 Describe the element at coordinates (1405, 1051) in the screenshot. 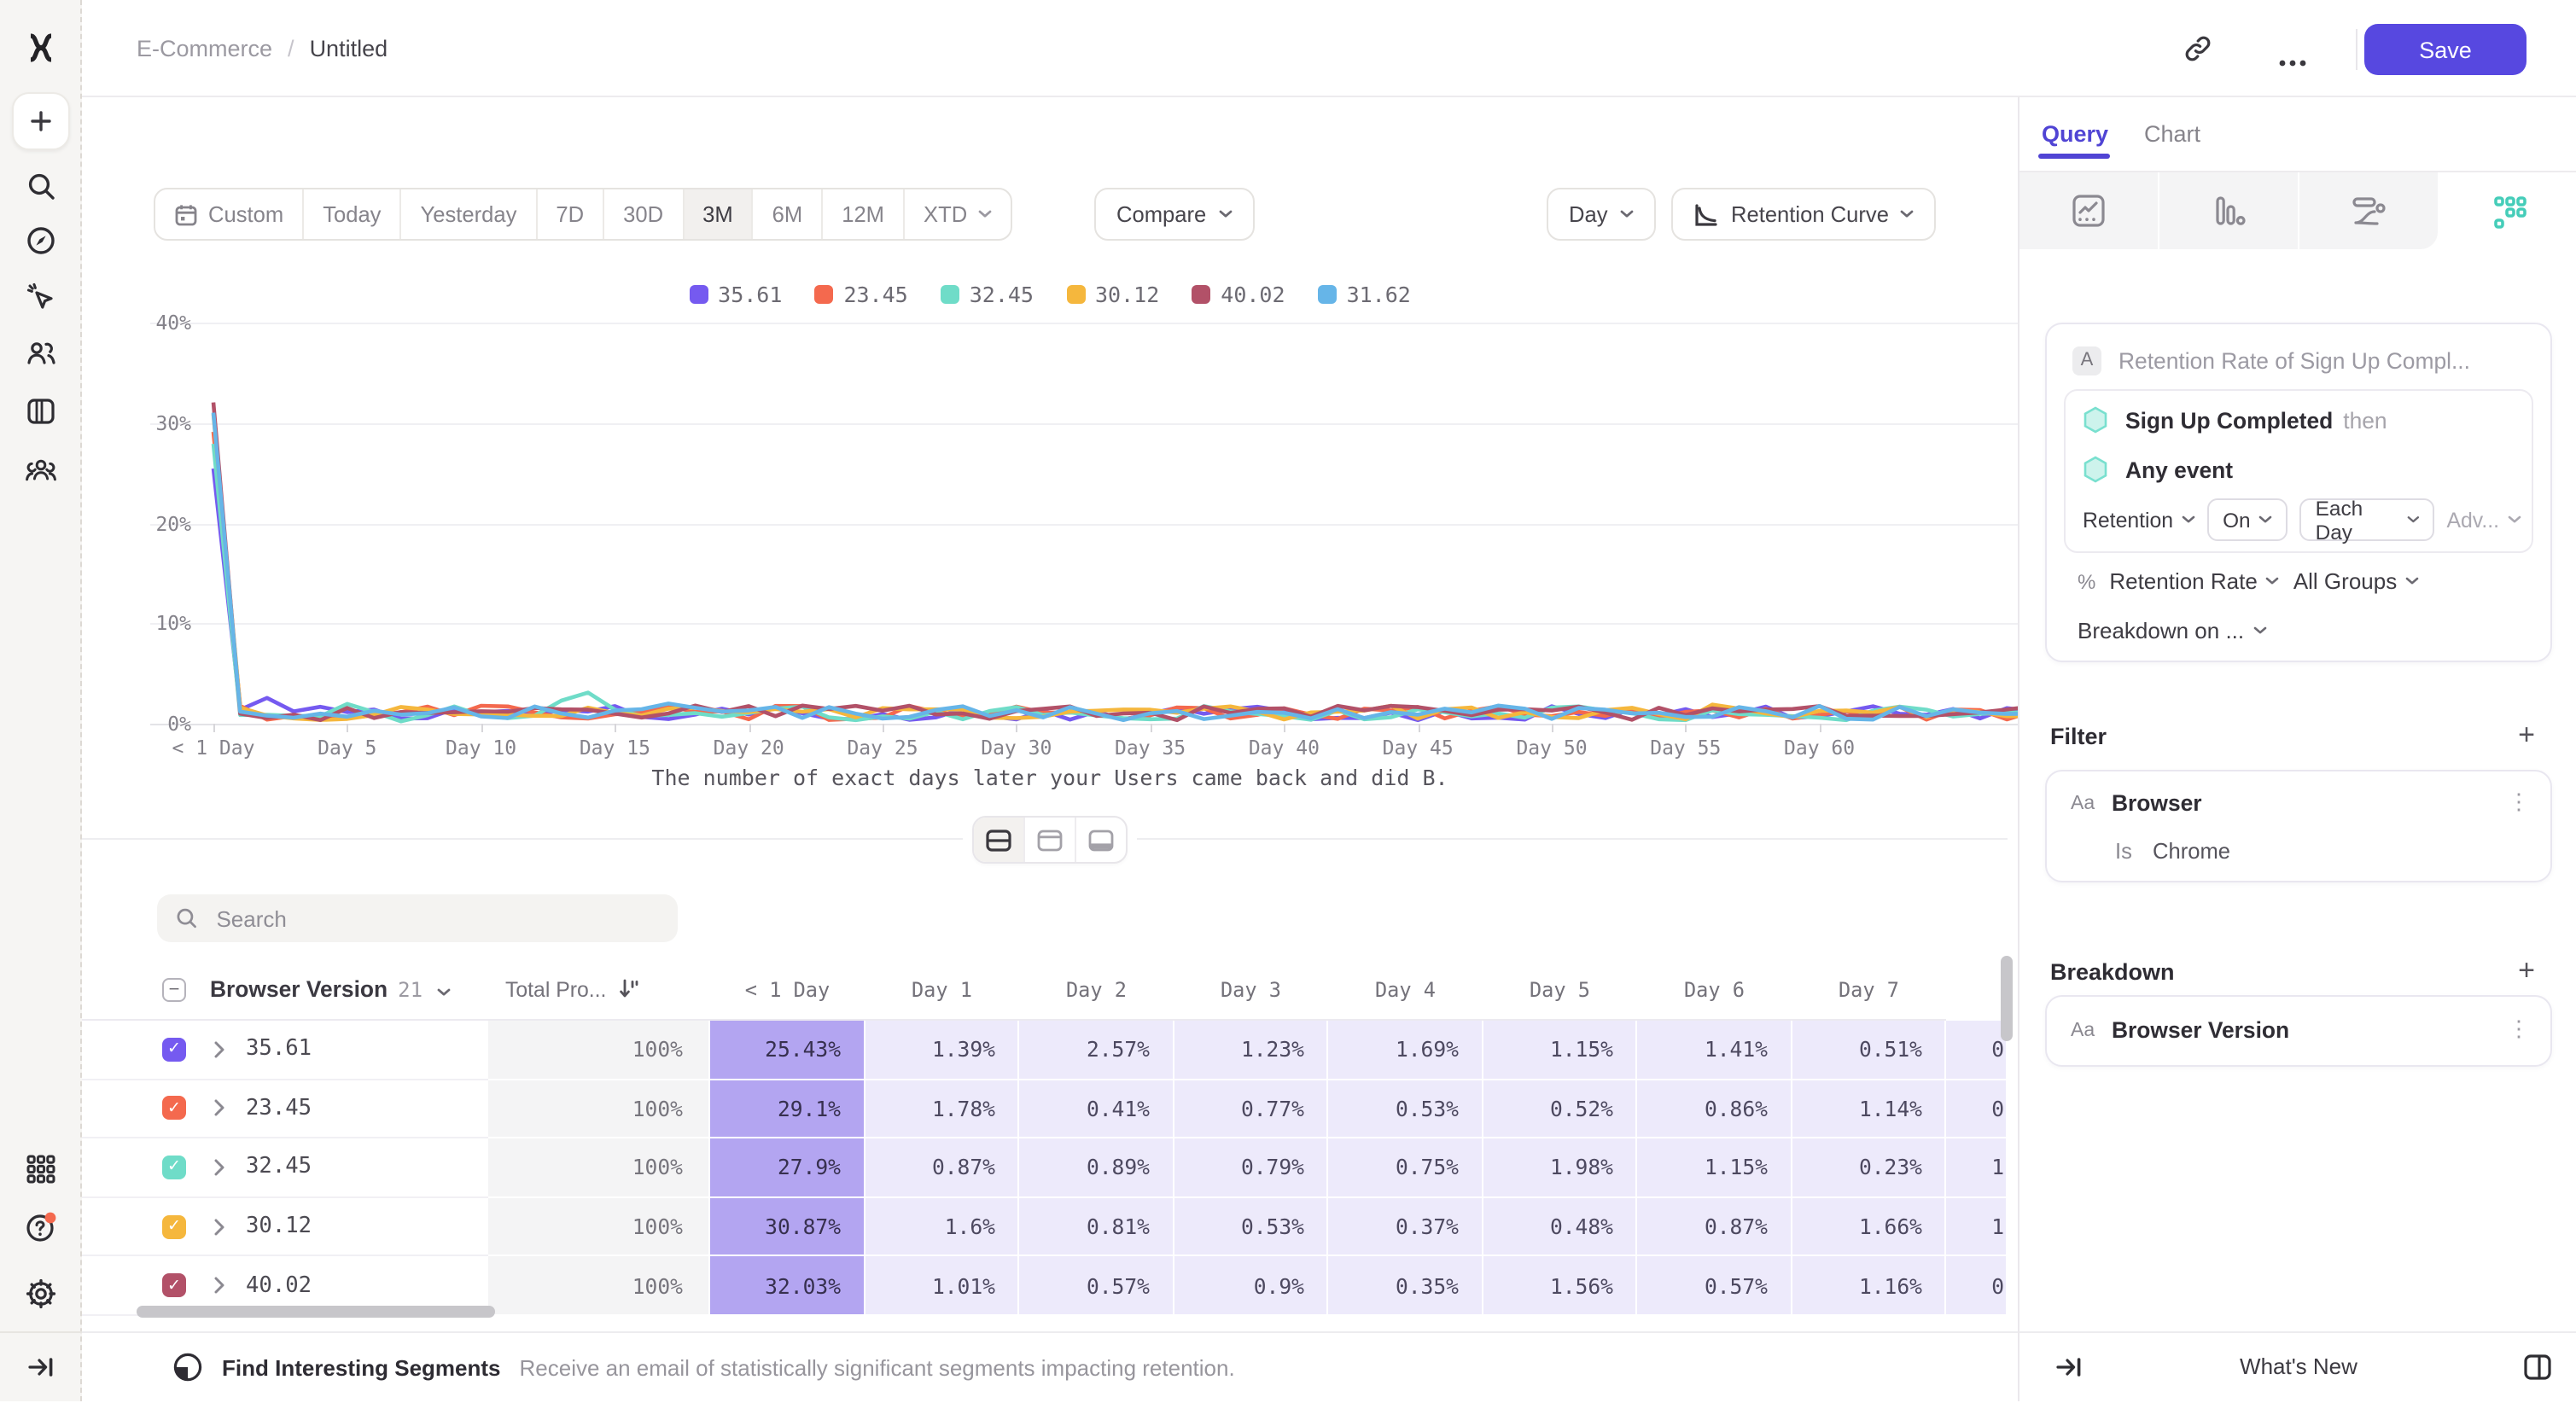

I see `retention-cell: 1.69%` at that location.